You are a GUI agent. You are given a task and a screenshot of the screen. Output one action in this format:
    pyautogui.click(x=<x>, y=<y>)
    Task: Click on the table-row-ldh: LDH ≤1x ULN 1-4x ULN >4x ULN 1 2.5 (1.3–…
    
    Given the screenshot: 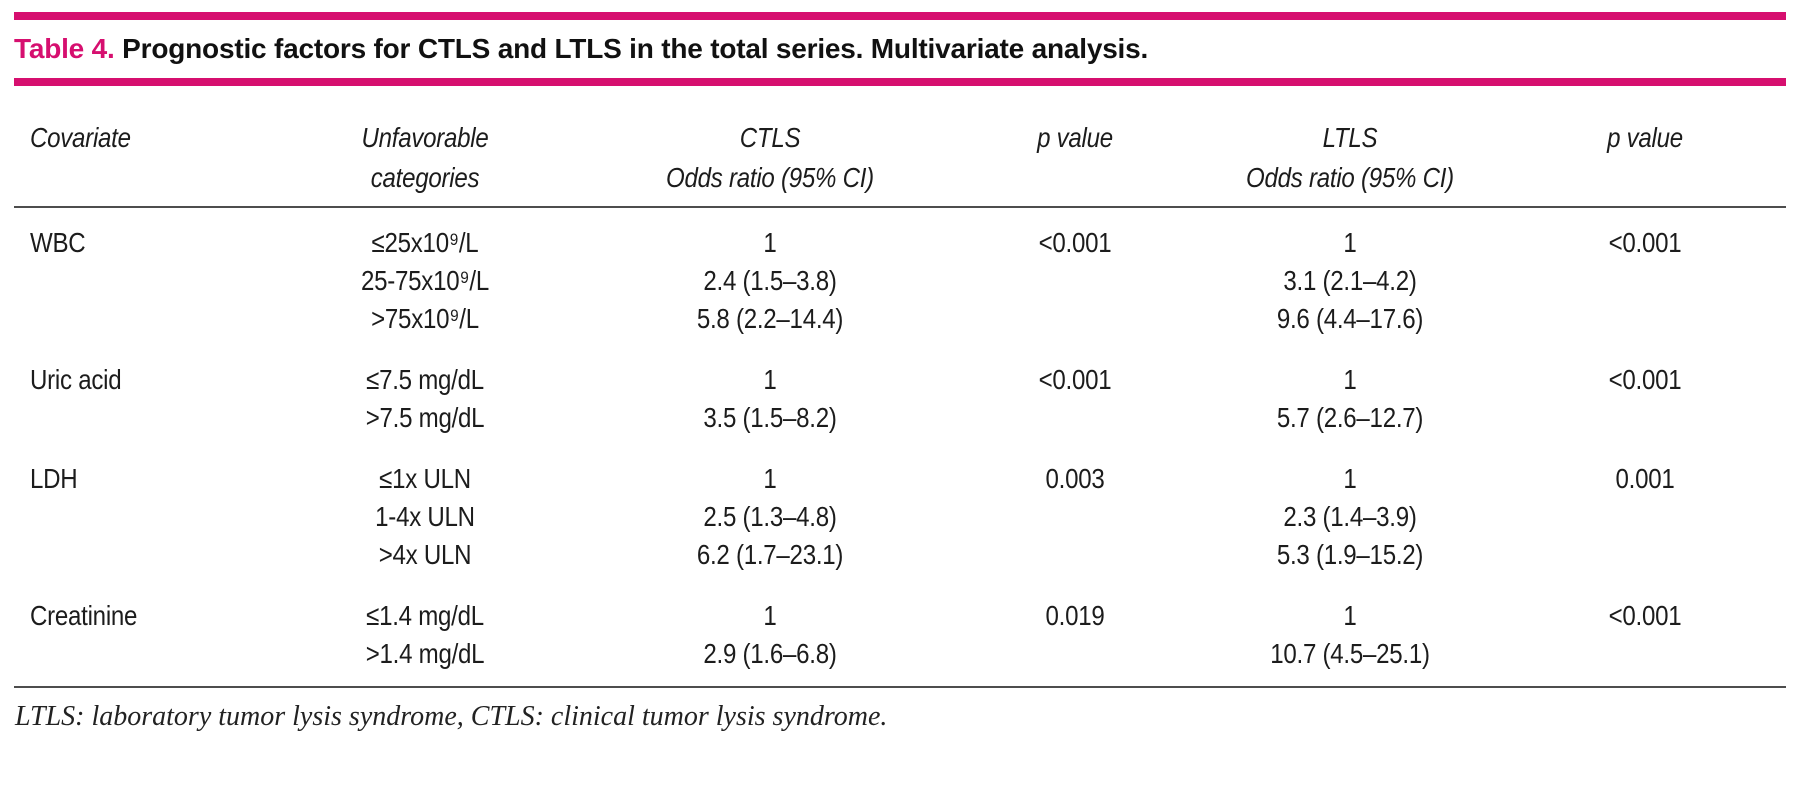 What is the action you would take?
    pyautogui.click(x=900, y=517)
    